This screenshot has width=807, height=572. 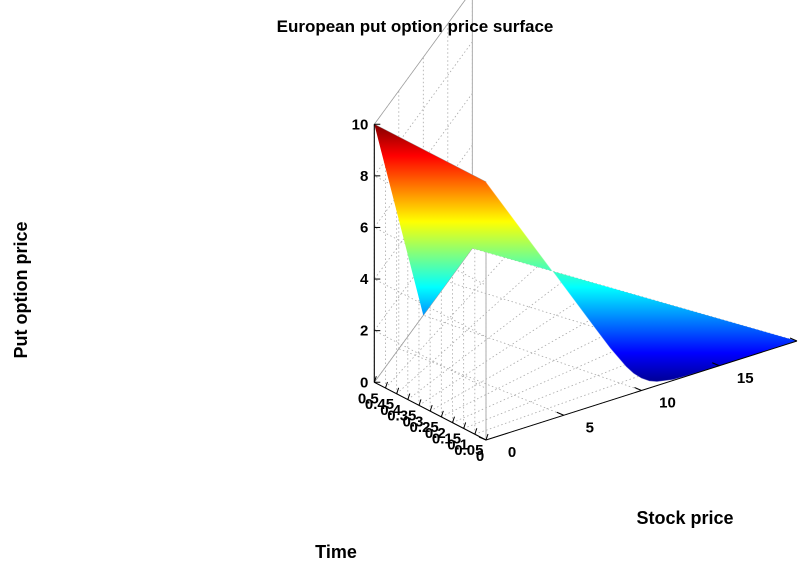 I want to click on y-tick-label: 0.15, so click(x=446, y=439).